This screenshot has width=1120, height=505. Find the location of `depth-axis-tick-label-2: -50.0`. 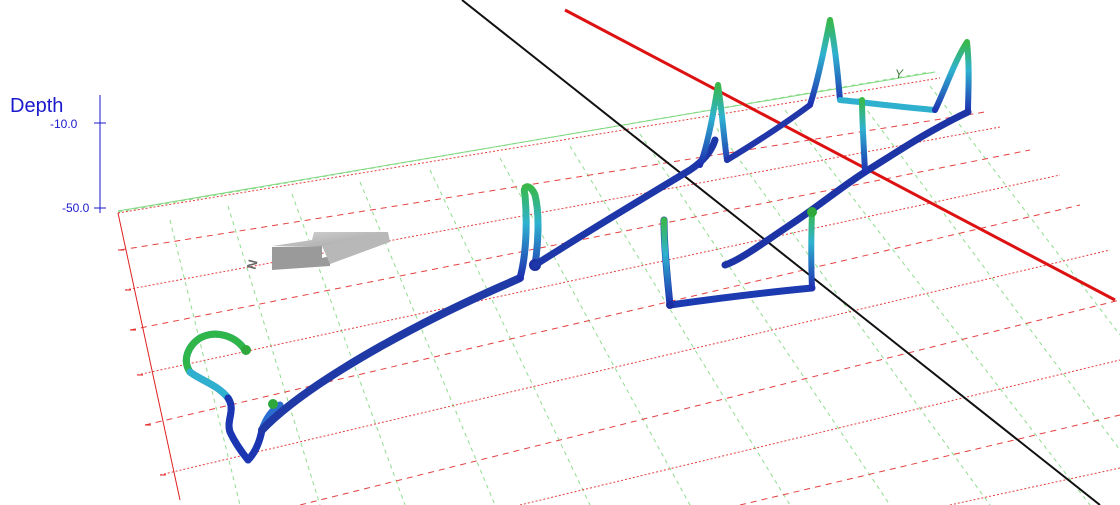

depth-axis-tick-label-2: -50.0 is located at coordinates (76, 208).